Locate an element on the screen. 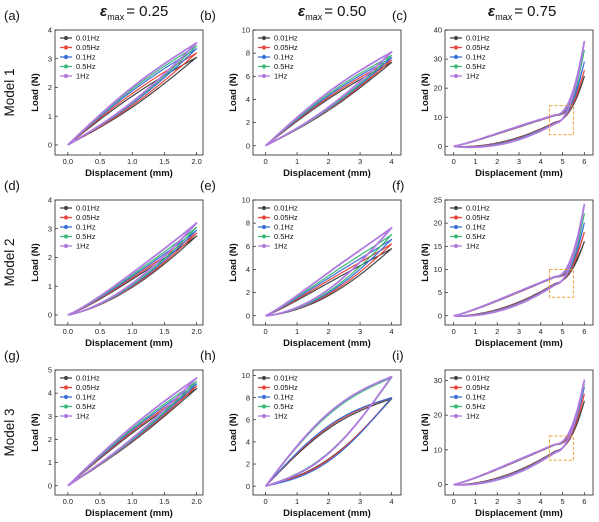 The image size is (599, 522). panel-label: (d) is located at coordinates (12, 185).